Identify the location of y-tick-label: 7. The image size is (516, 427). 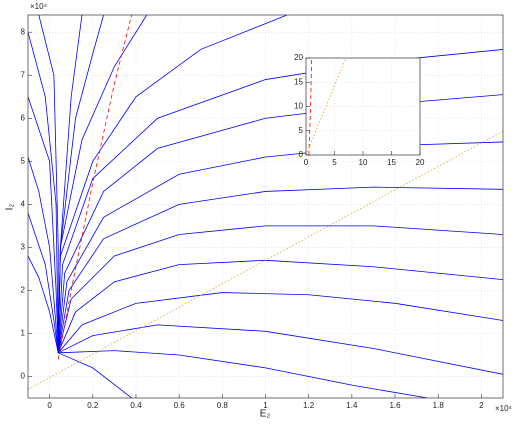
(23, 74).